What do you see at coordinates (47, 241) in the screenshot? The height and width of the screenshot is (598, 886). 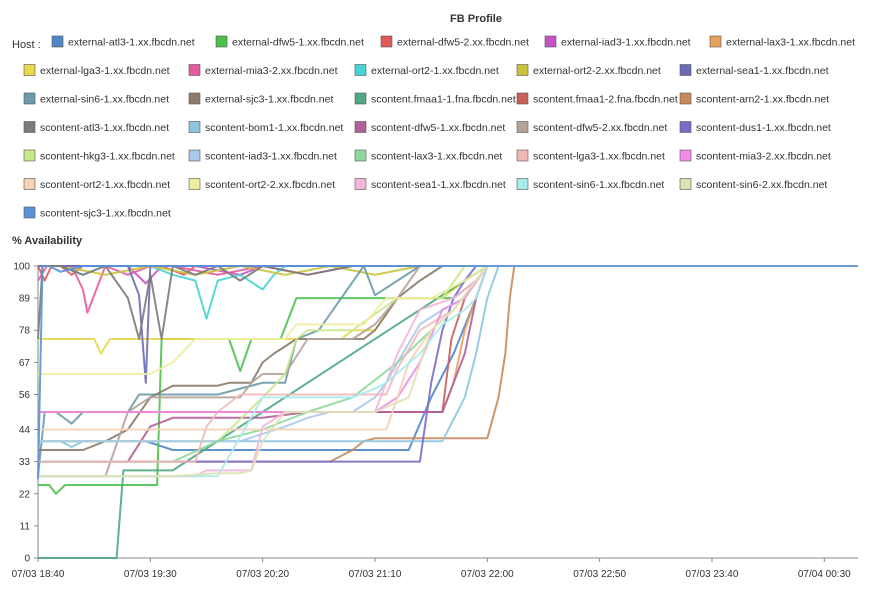 I see `y-axis-label: % Availability` at bounding box center [47, 241].